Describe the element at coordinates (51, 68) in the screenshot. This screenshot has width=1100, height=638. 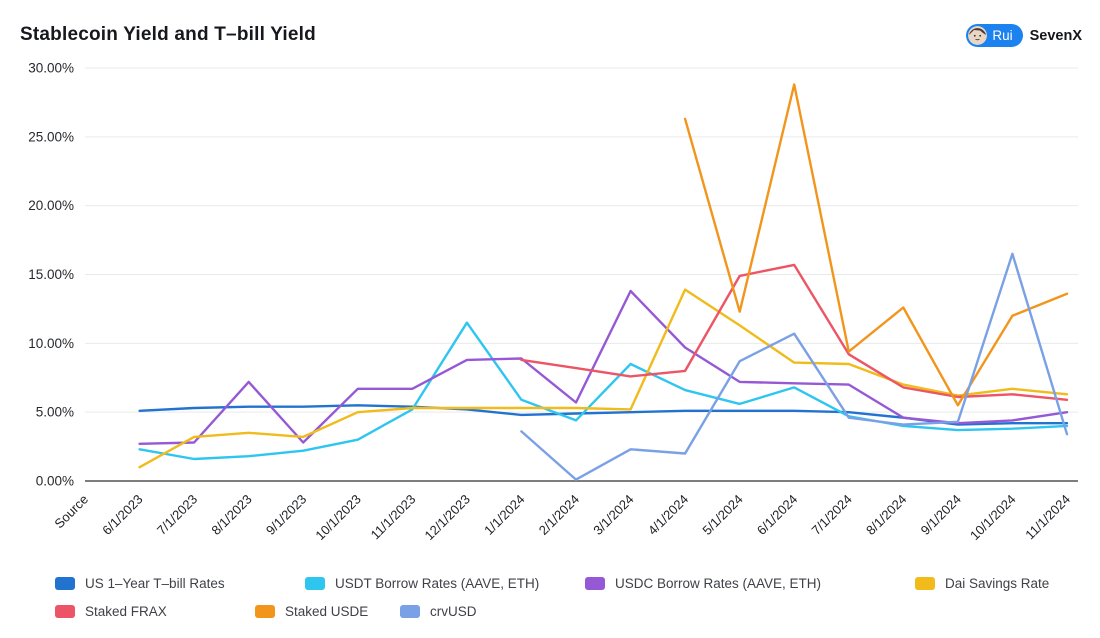
I see `y-axis-label: 30.00%` at that location.